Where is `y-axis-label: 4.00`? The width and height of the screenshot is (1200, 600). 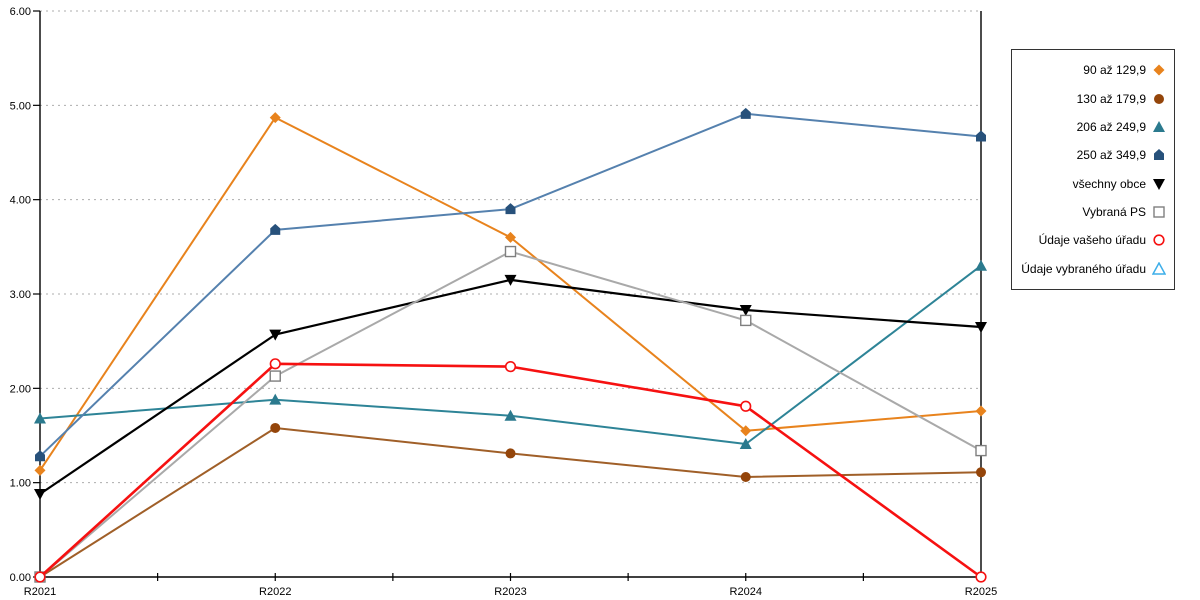
y-axis-label: 4.00 is located at coordinates (20, 201).